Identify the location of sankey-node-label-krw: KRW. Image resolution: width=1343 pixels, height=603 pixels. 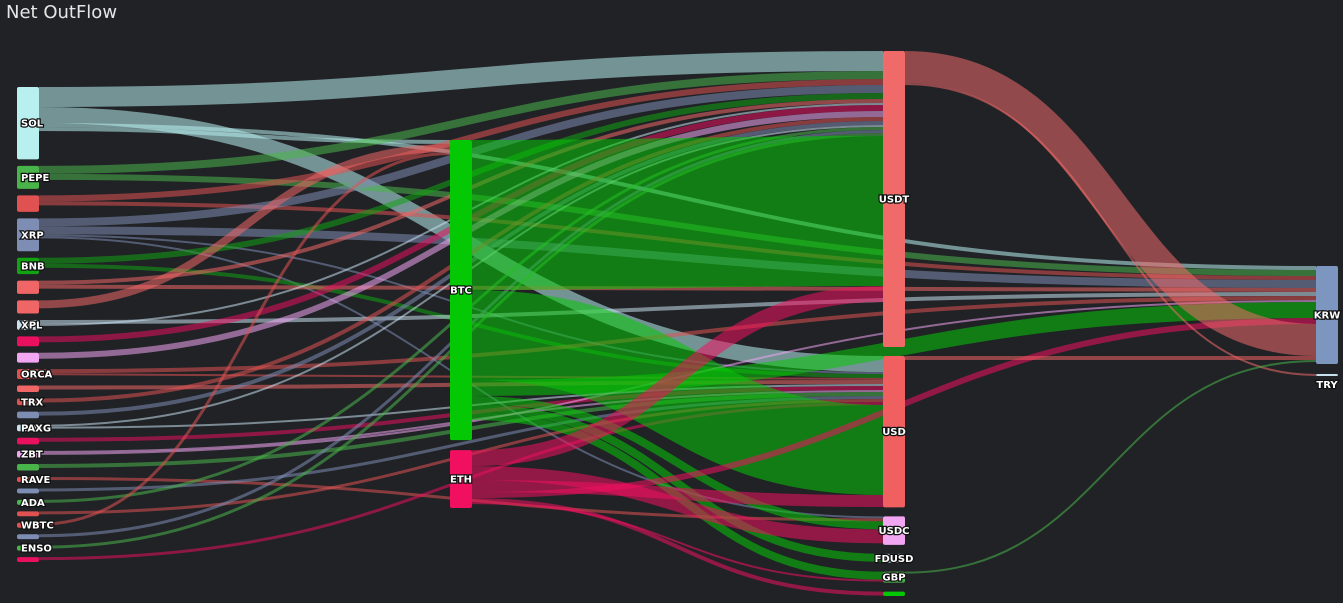
(1327, 315).